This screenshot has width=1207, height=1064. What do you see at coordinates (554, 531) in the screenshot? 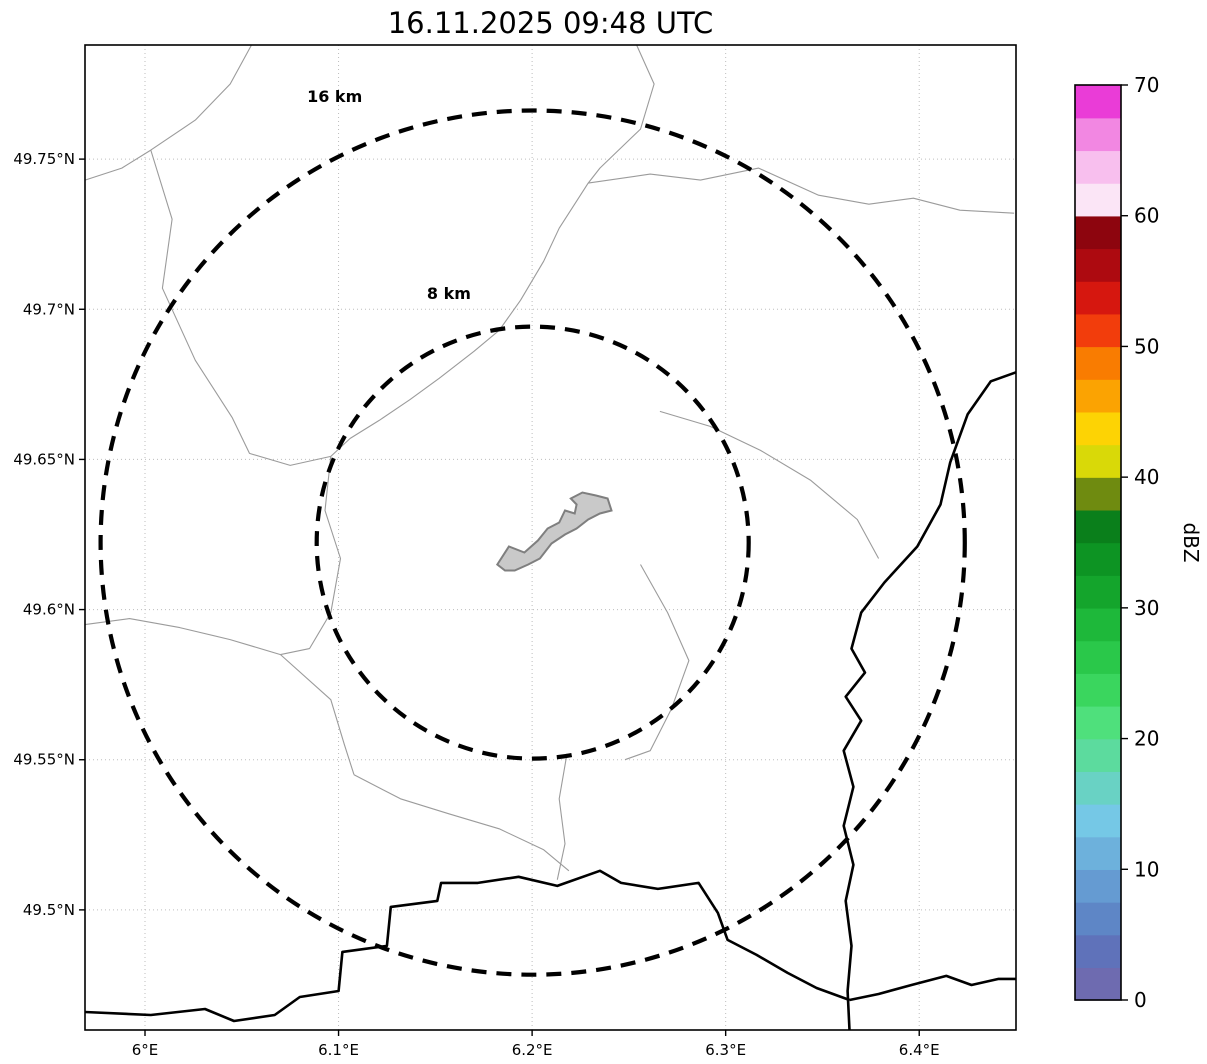
I see `city-area-polygon` at bounding box center [554, 531].